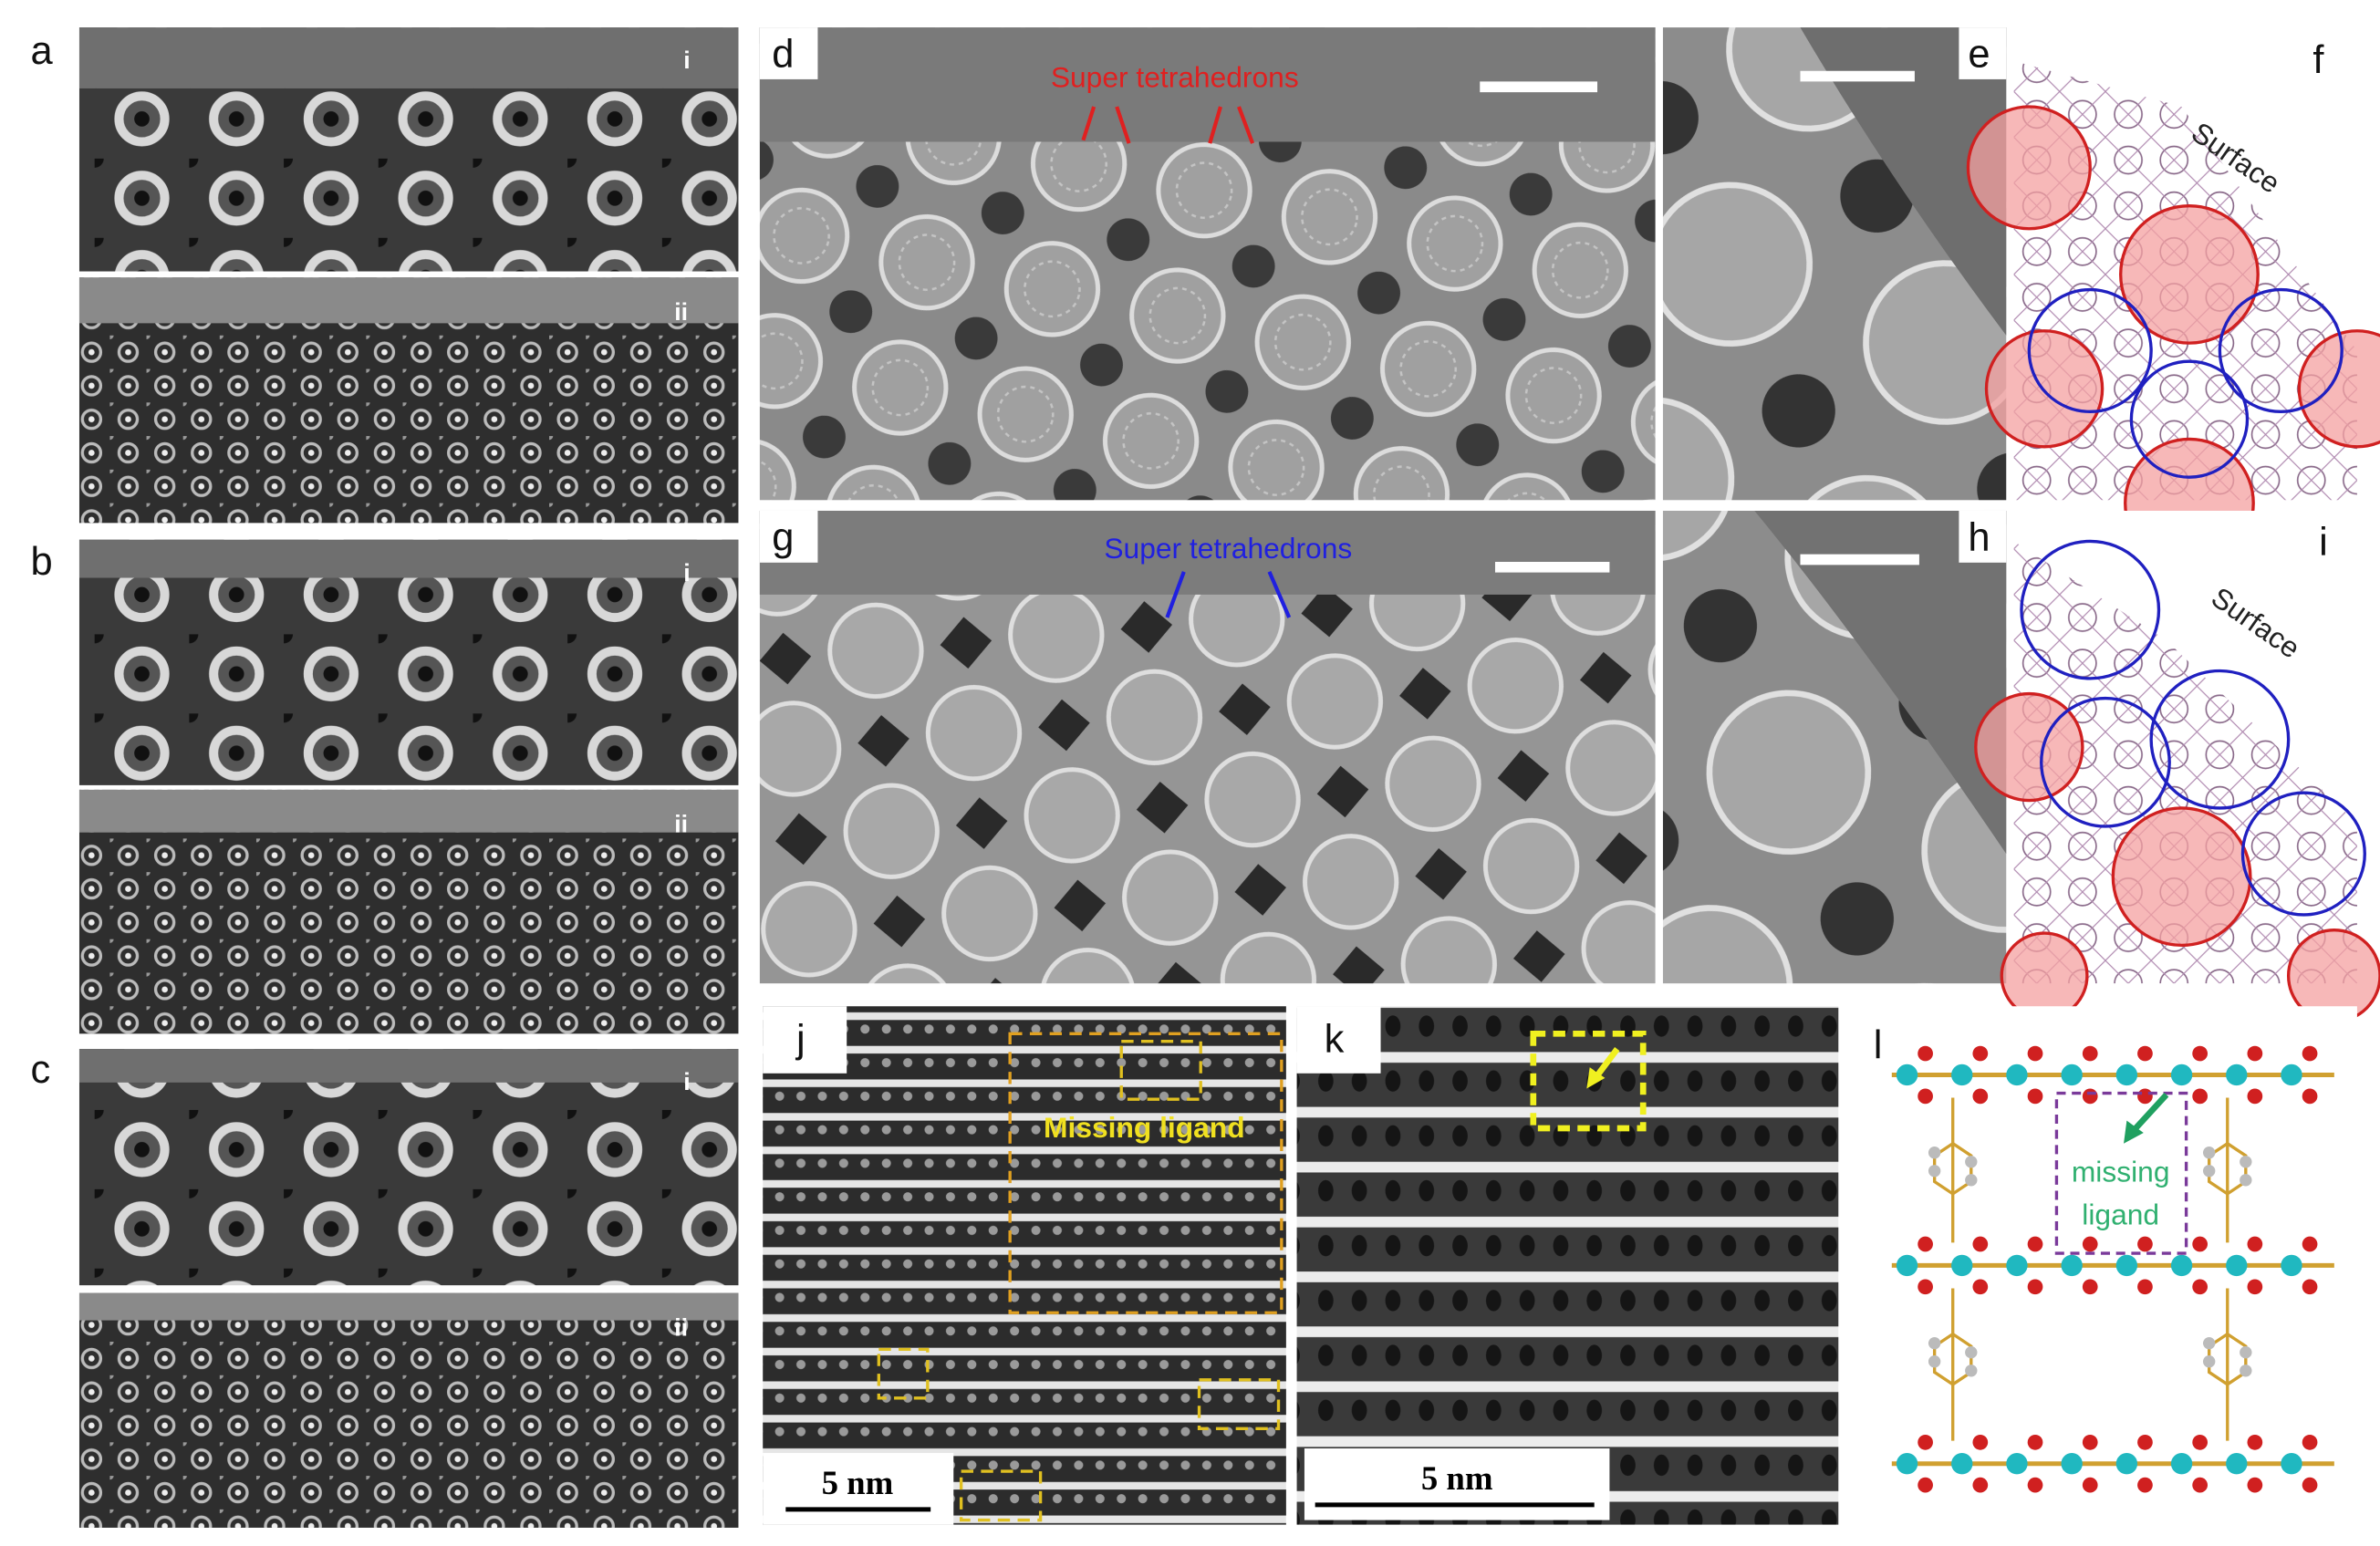  What do you see at coordinates (681, 1327) in the screenshot?
I see `sub-label: ii` at bounding box center [681, 1327].